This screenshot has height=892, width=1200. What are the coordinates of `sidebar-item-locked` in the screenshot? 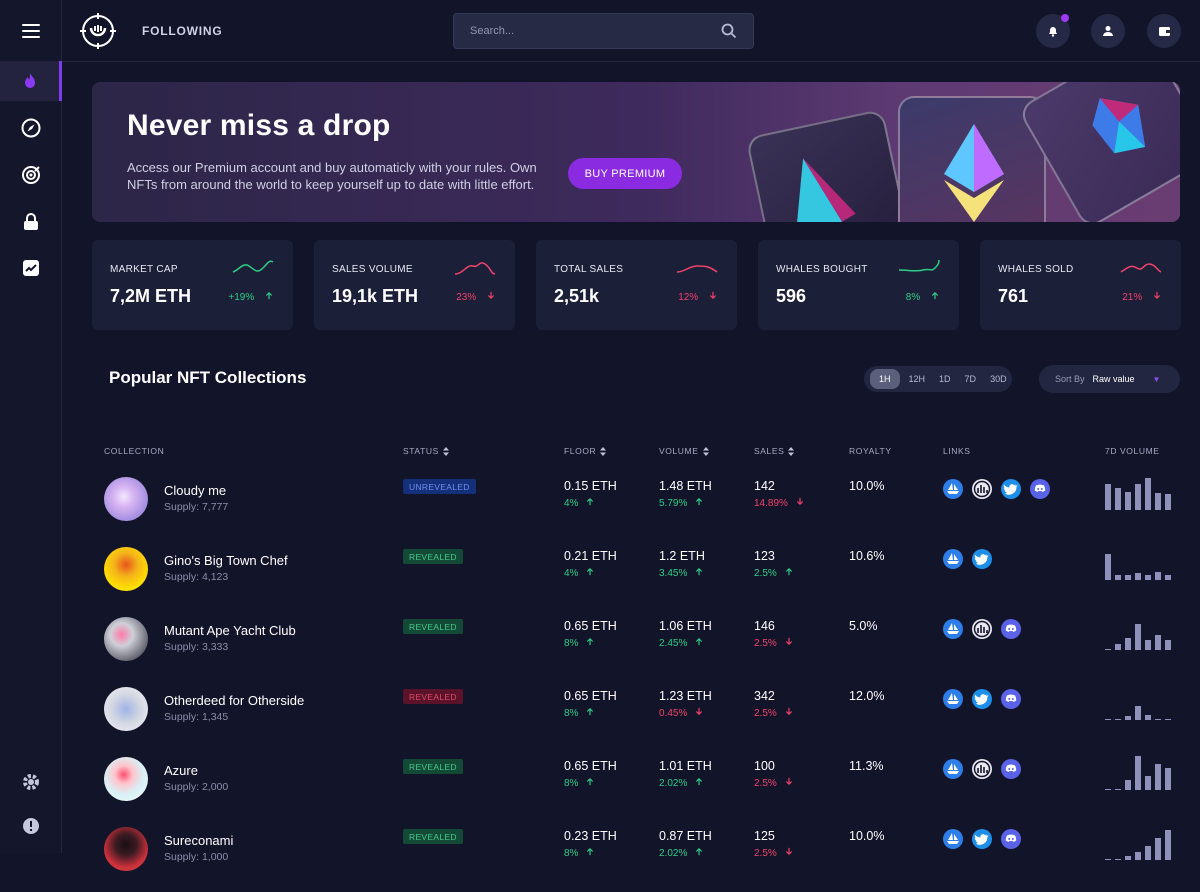 It's located at (31, 222).